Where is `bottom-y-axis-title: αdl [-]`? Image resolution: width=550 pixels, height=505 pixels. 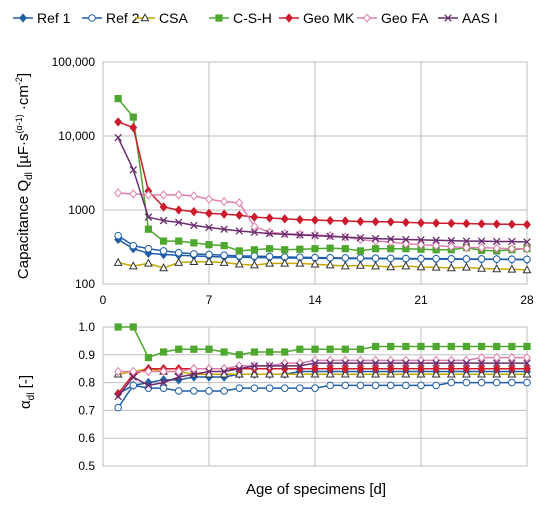
bottom-y-axis-title: αdl [-] is located at coordinates (27, 392).